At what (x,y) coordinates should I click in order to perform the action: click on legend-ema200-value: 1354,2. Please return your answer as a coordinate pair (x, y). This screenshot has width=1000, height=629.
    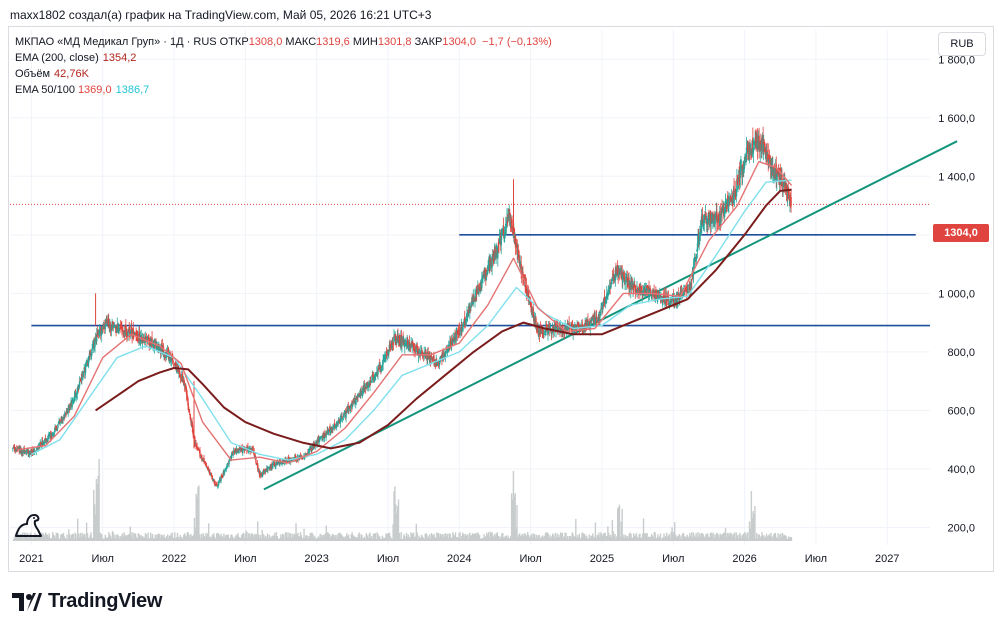
    Looking at the image, I should click on (119, 58).